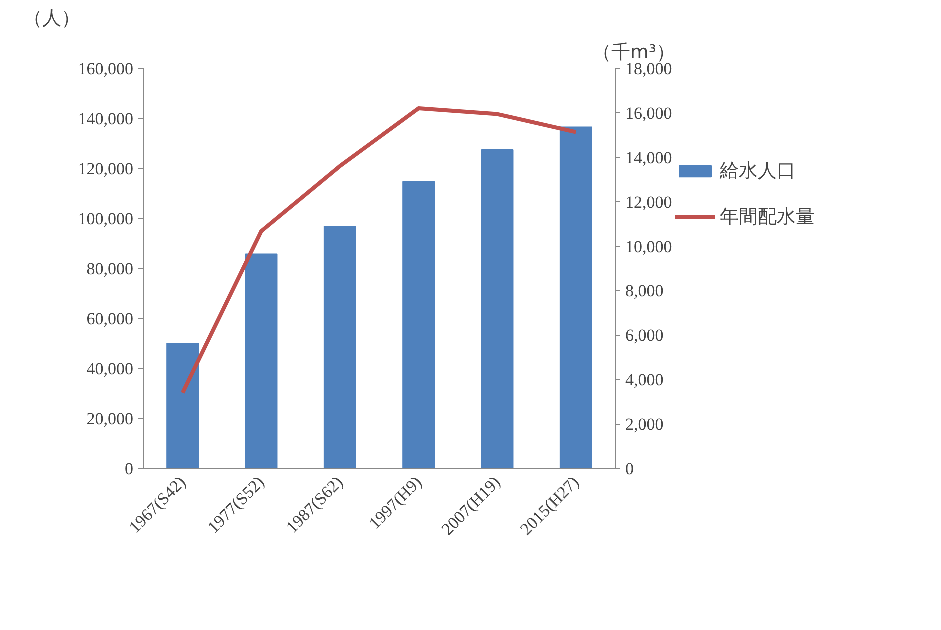  I want to click on y-tick-label: 100,000, so click(106, 219).